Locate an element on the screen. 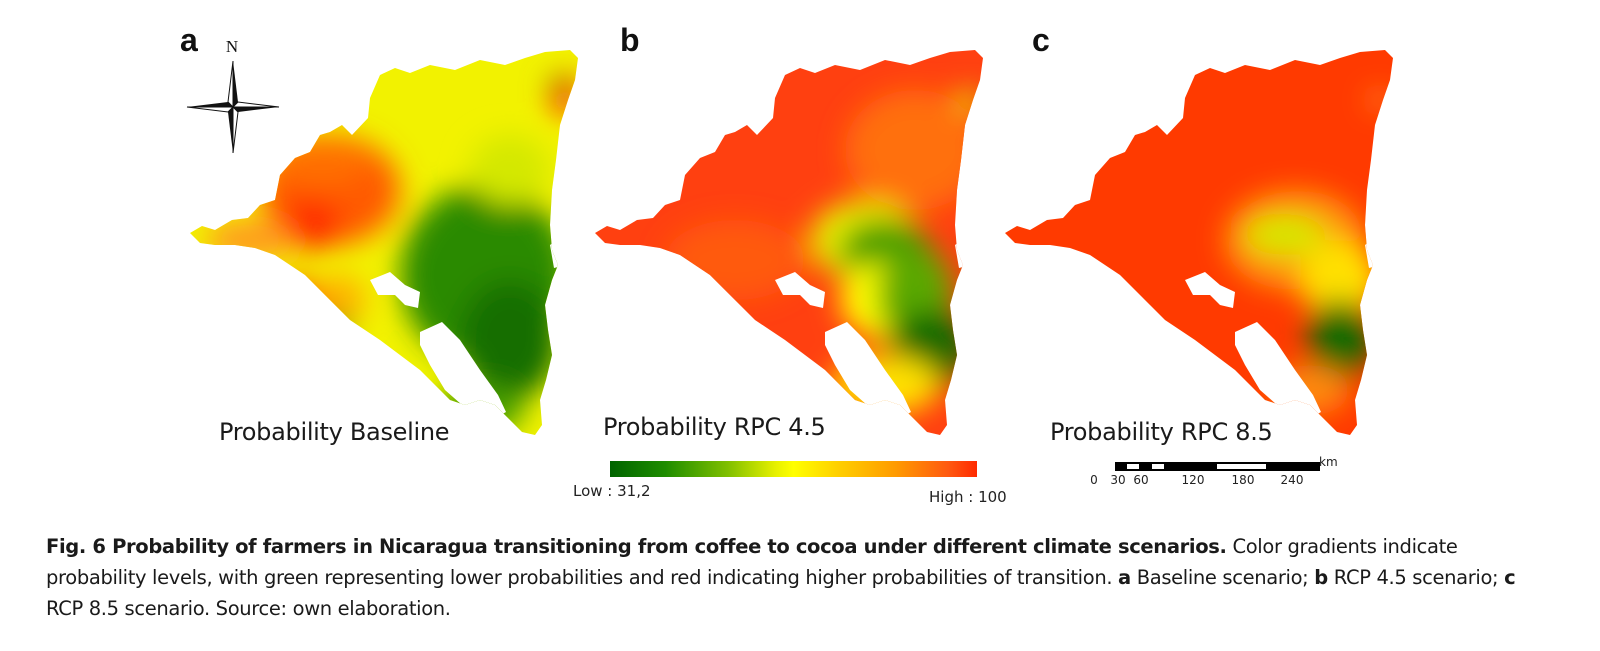  scale-bar is located at coordinates (1217, 466).